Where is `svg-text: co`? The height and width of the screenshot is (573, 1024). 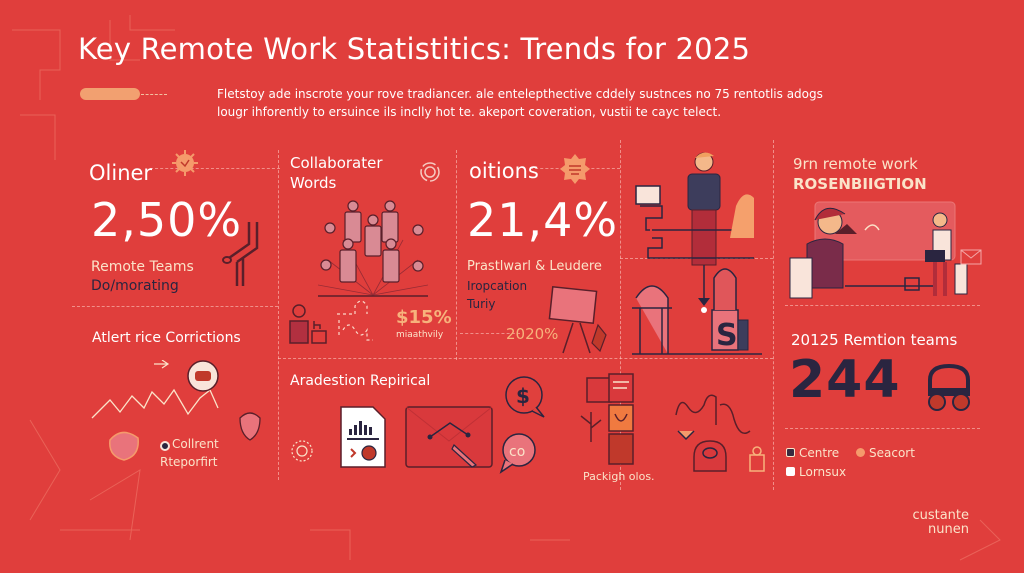
svg-text: co is located at coordinates (517, 452).